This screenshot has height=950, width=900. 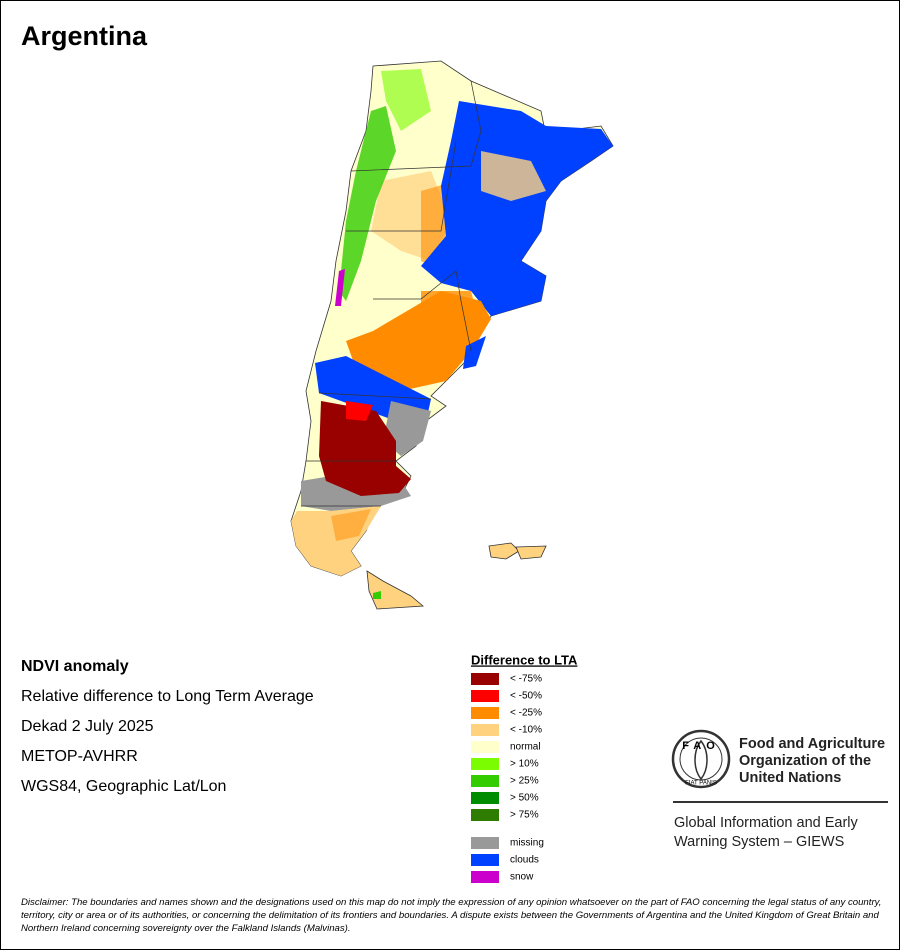 What do you see at coordinates (524, 659) in the screenshot?
I see `legend-title: Difference to LTA` at bounding box center [524, 659].